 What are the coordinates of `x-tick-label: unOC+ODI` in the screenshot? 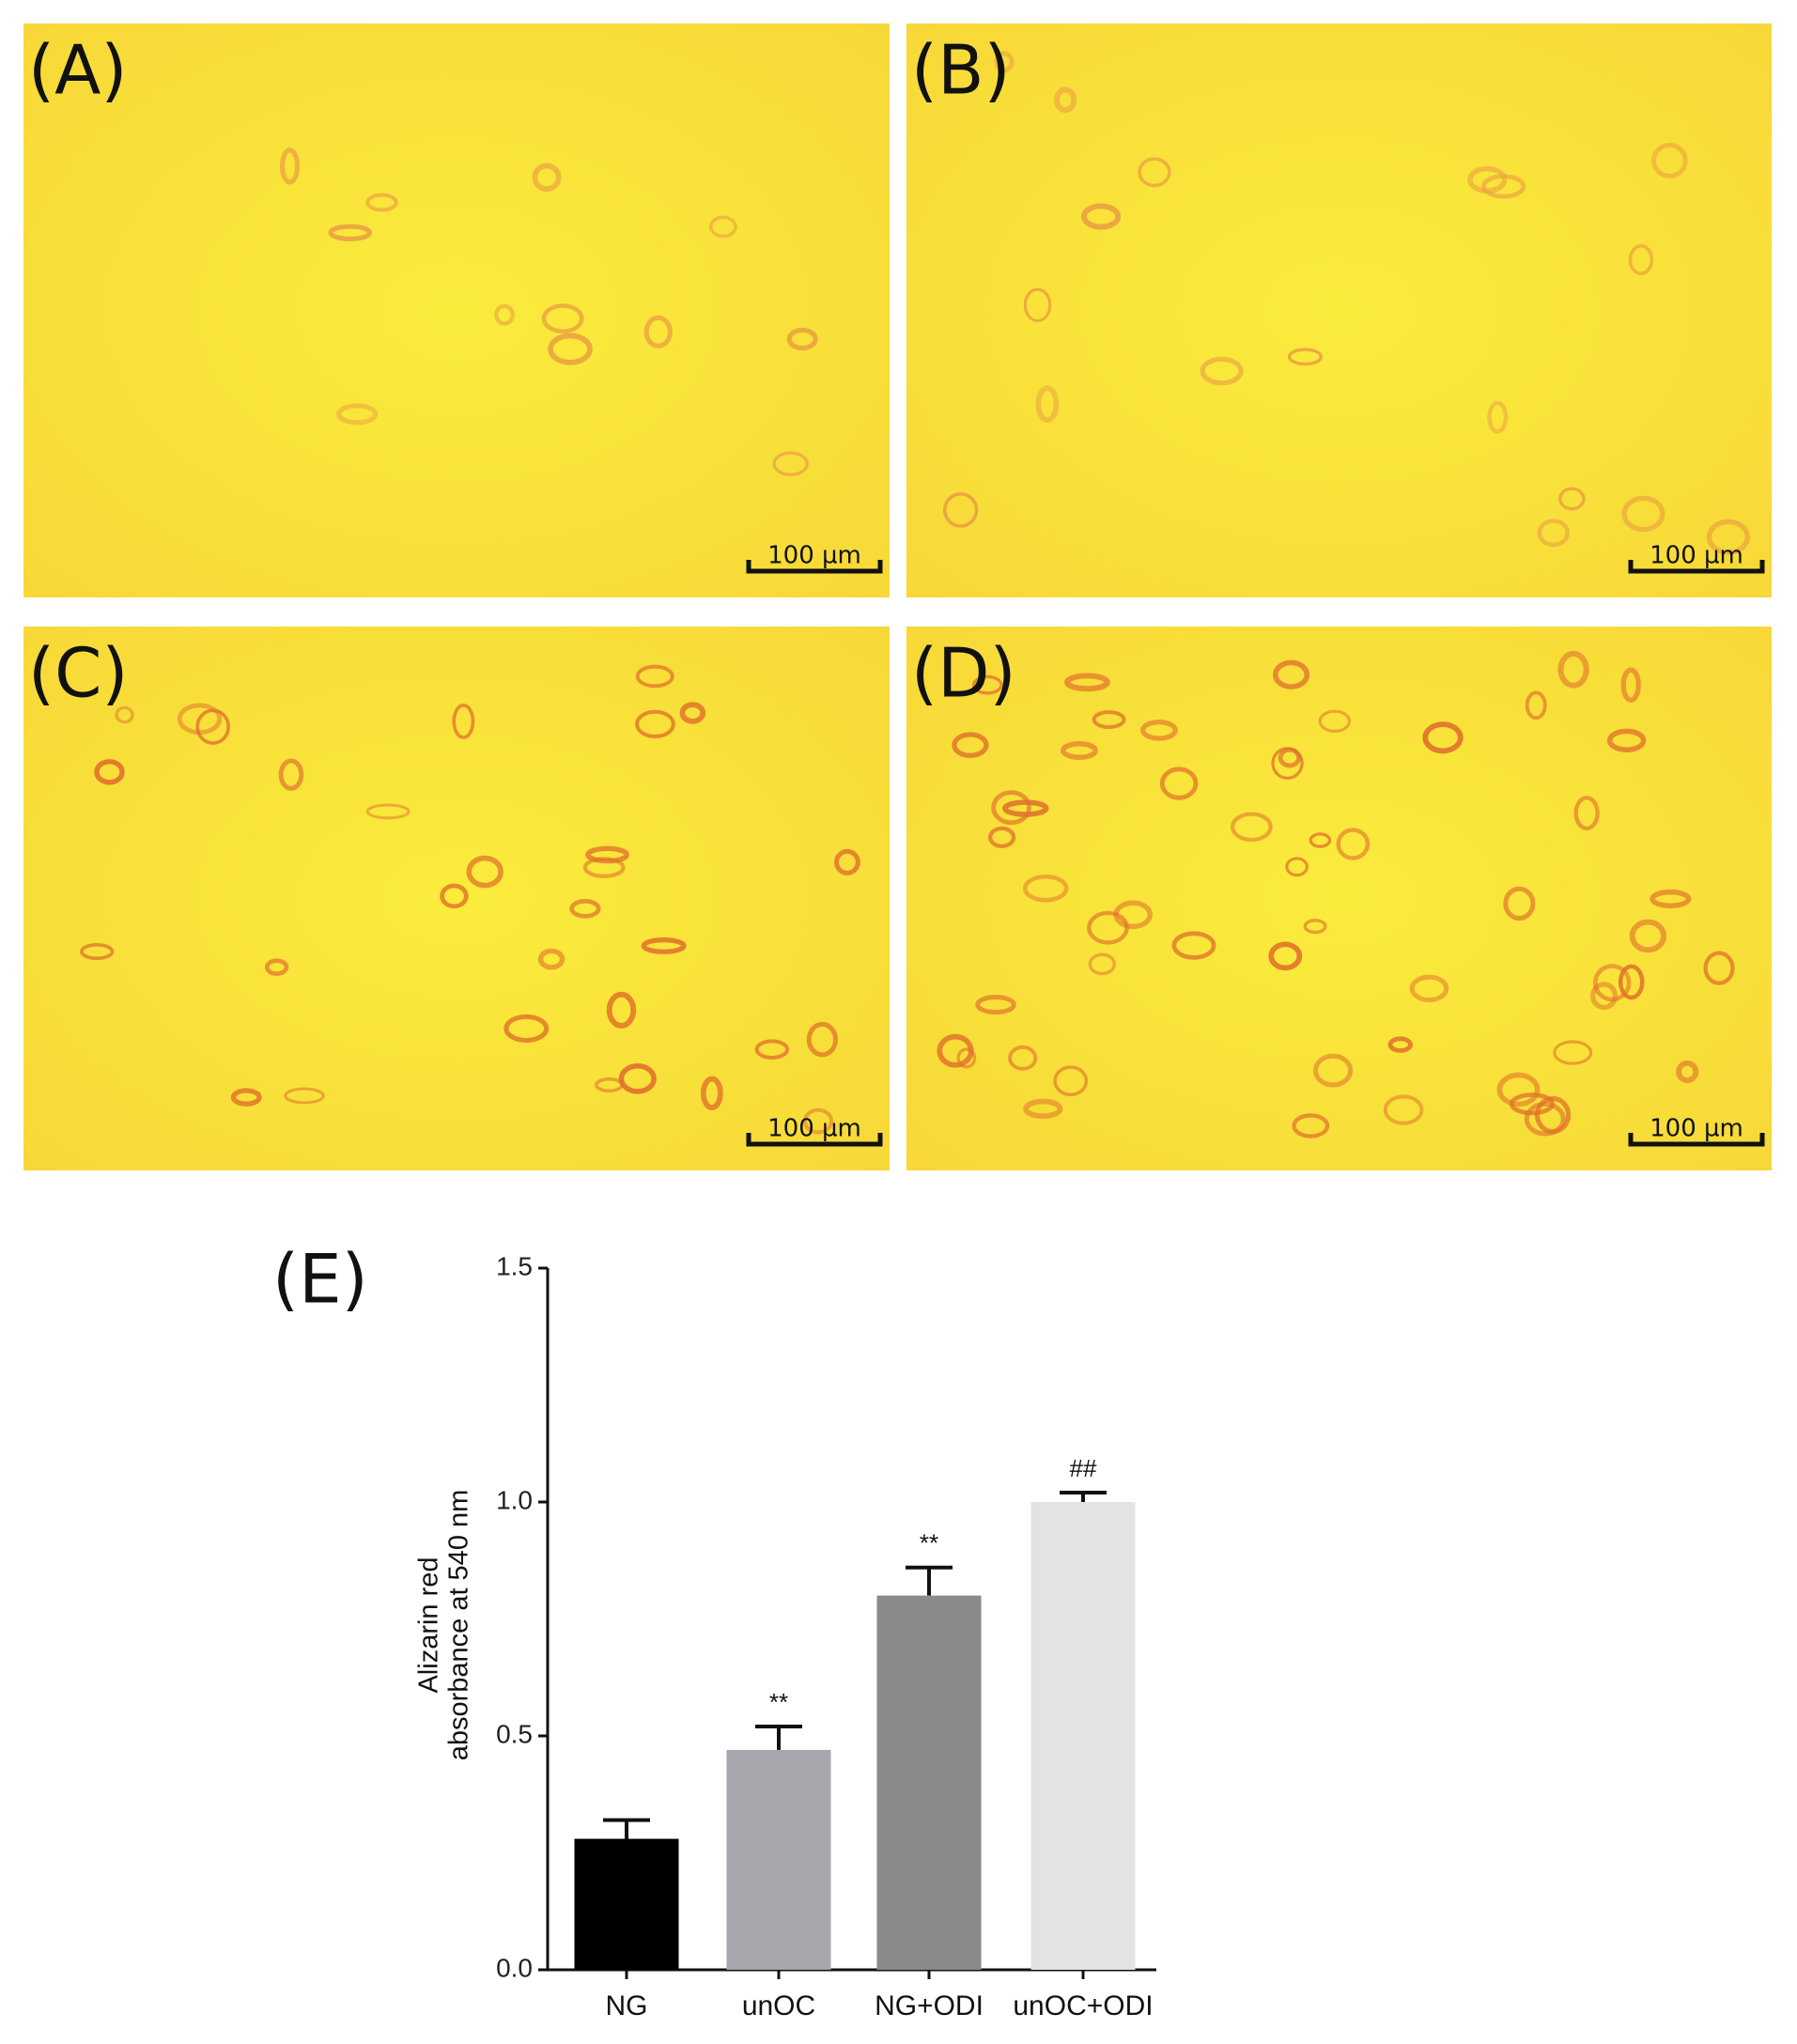 It's located at (1083, 2005).